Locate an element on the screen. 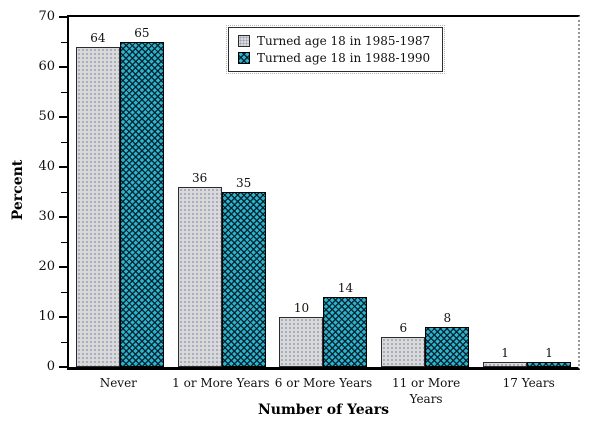 This screenshot has width=612, height=433. bar-group: 36 35 is located at coordinates (222, 192).